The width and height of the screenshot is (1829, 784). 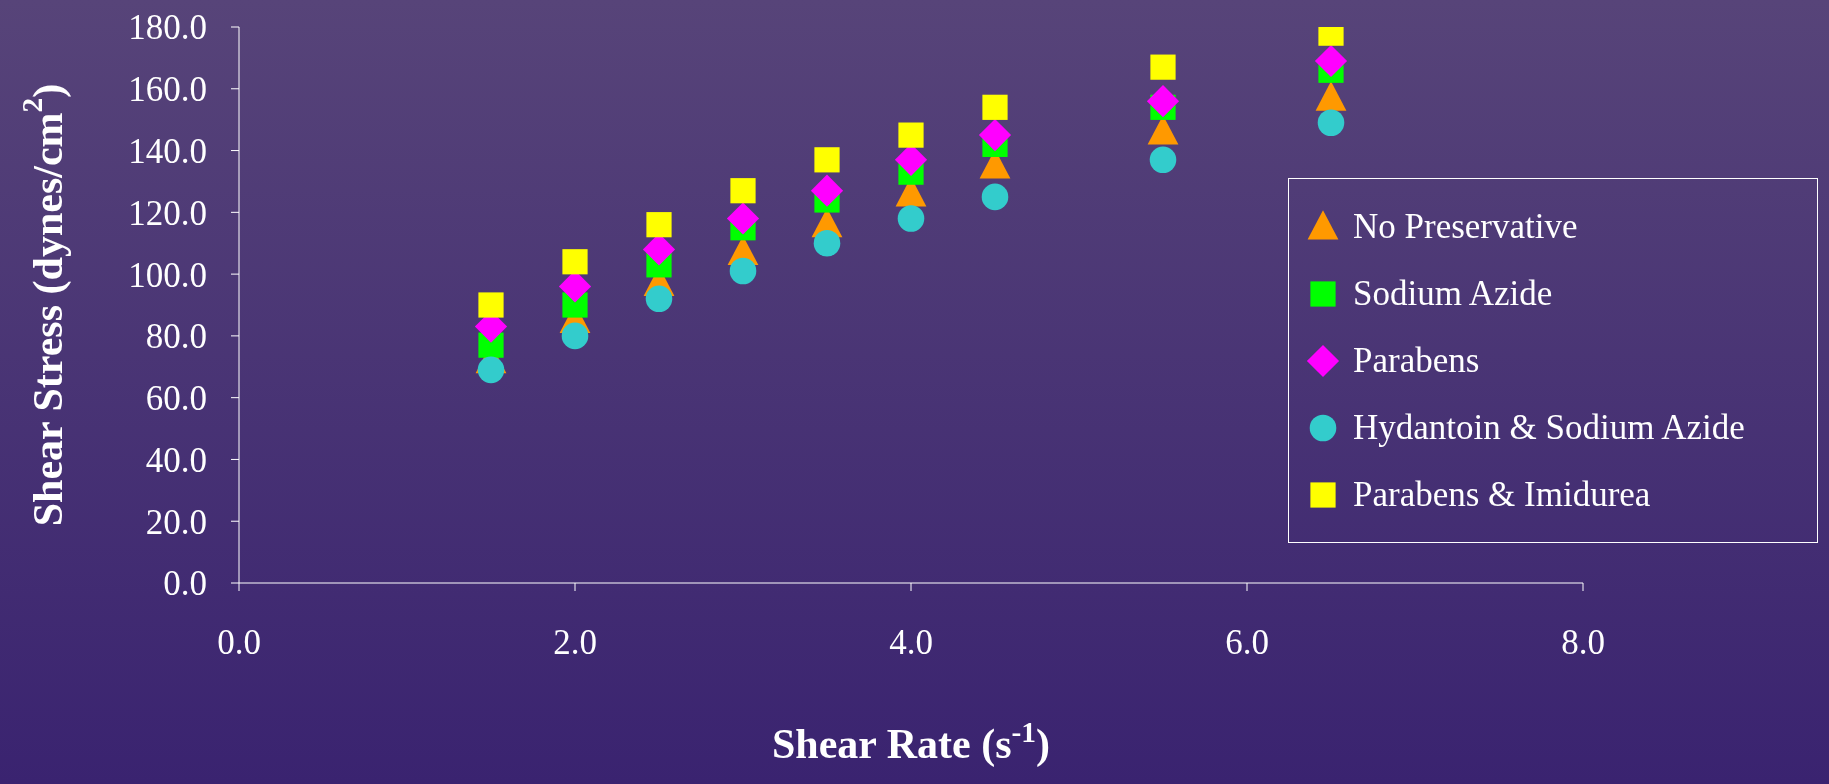 I want to click on y-tick-label: 120.0, so click(x=167, y=213).